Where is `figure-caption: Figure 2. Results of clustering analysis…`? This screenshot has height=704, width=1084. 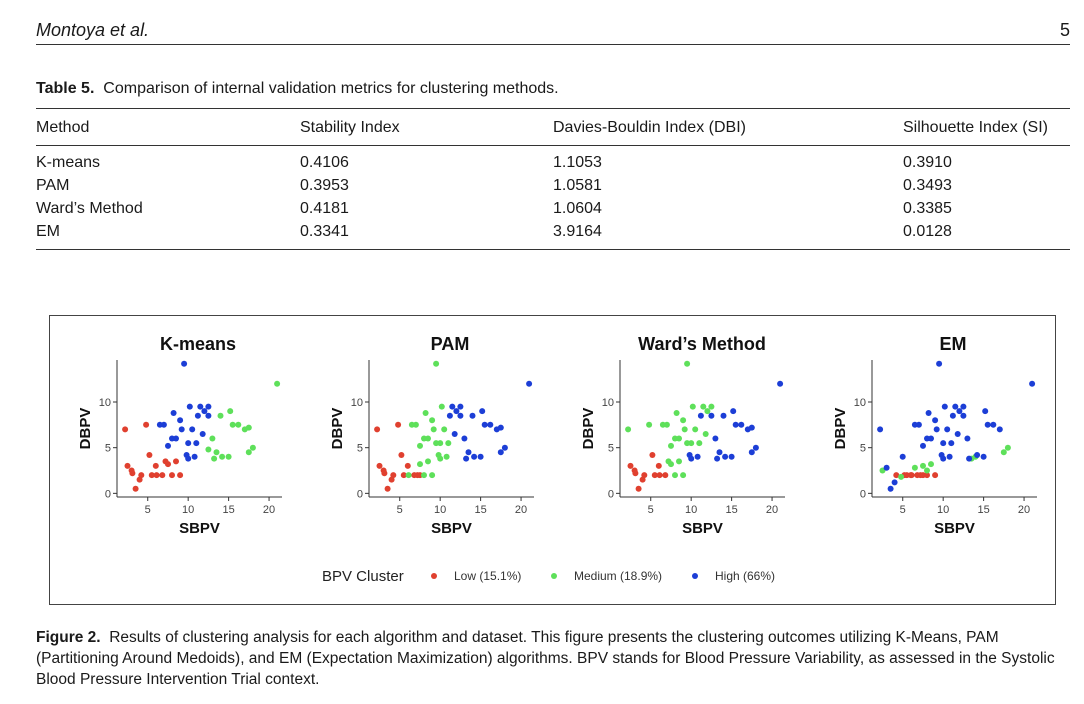
figure-caption: Figure 2. Results of clustering analysis… is located at coordinates (553, 658).